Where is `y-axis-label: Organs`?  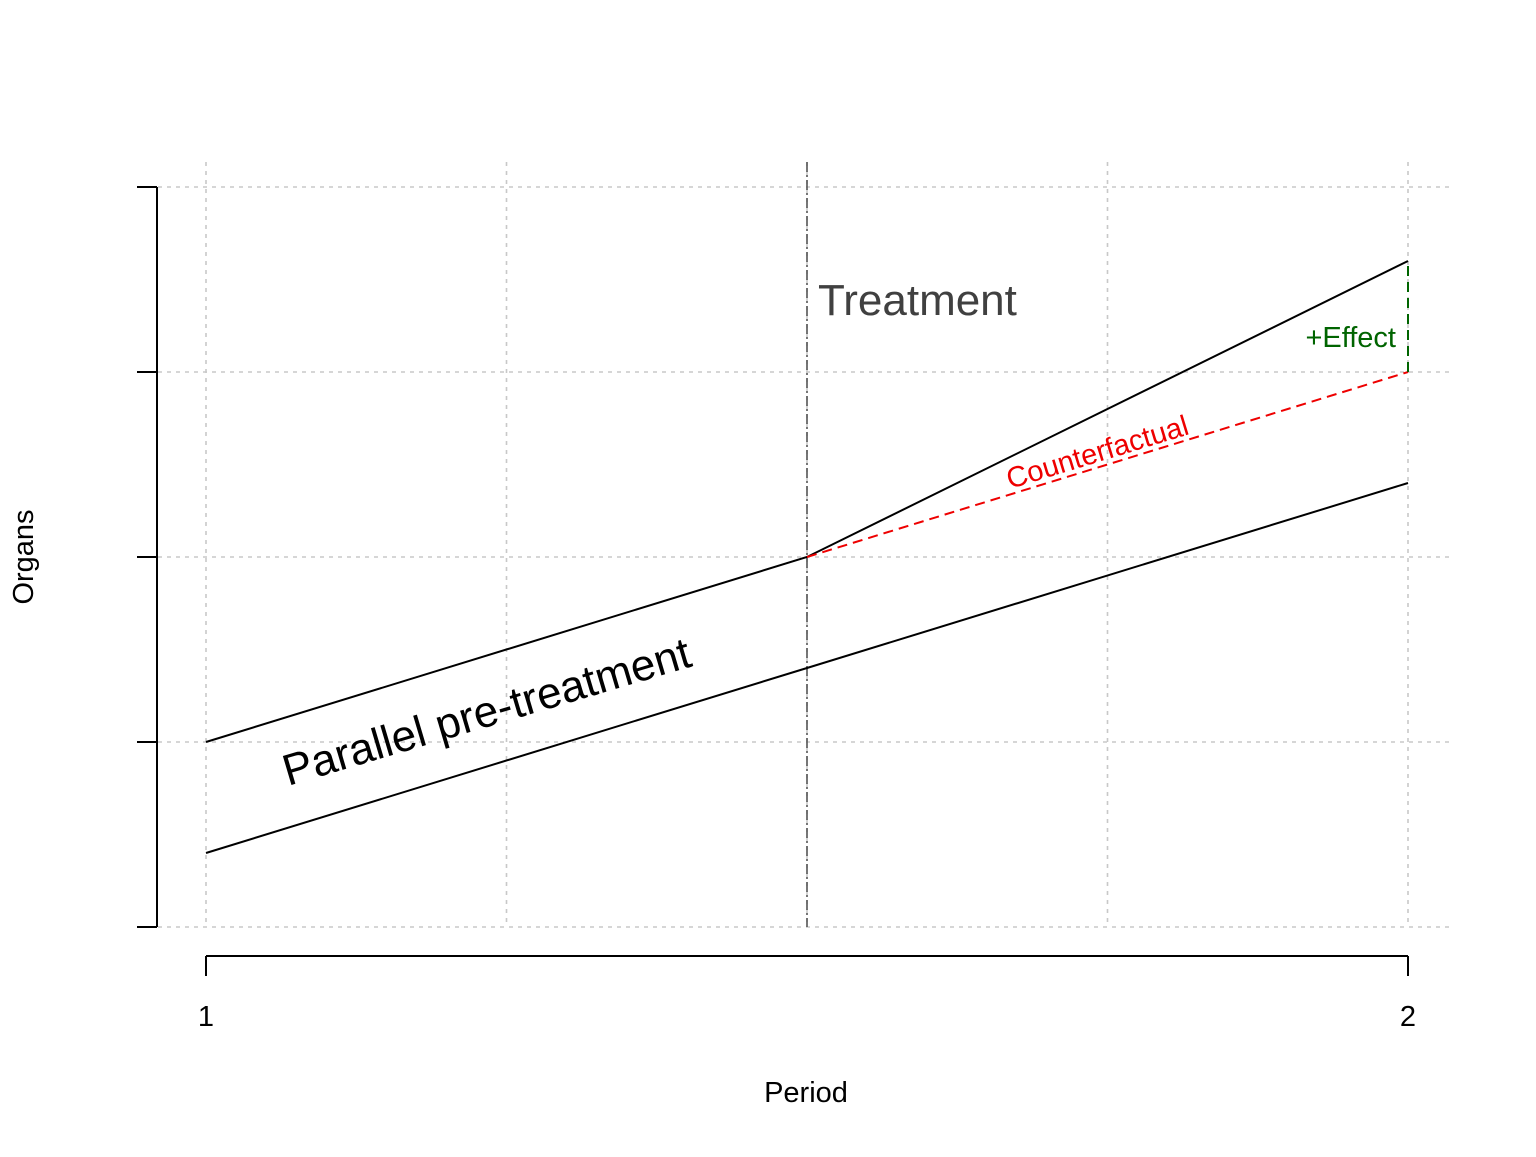
y-axis-label: Organs is located at coordinates (24, 556).